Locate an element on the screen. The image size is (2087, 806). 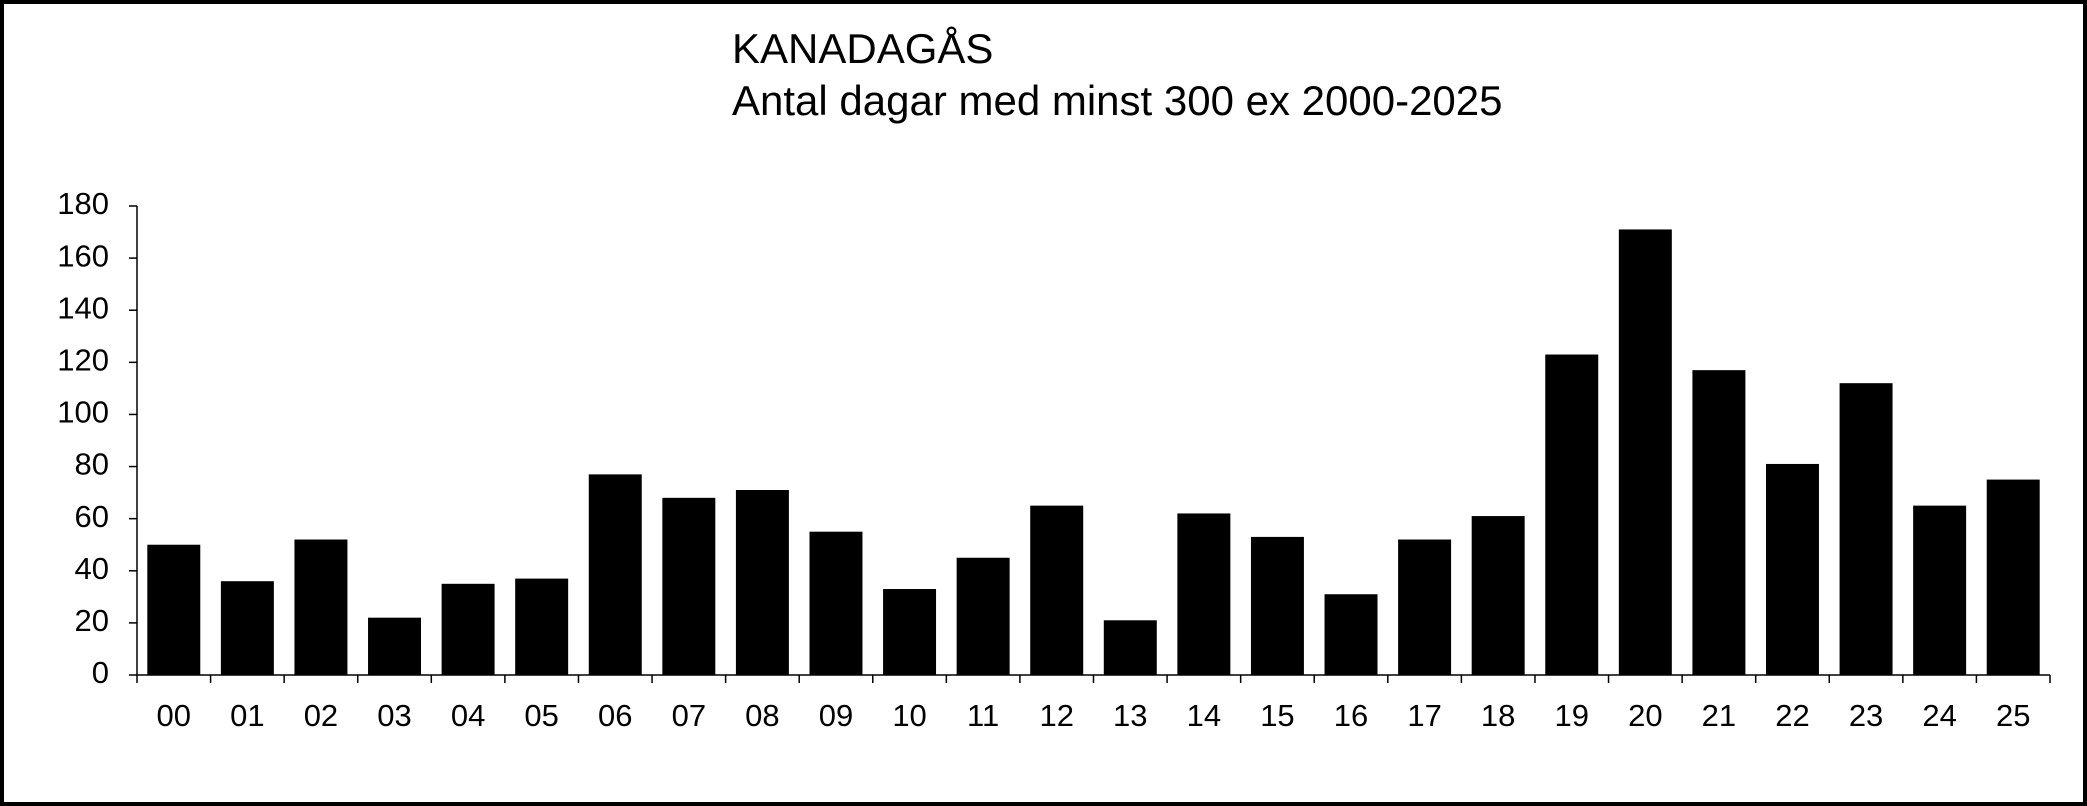
x-tick-label: 03 is located at coordinates (394, 715).